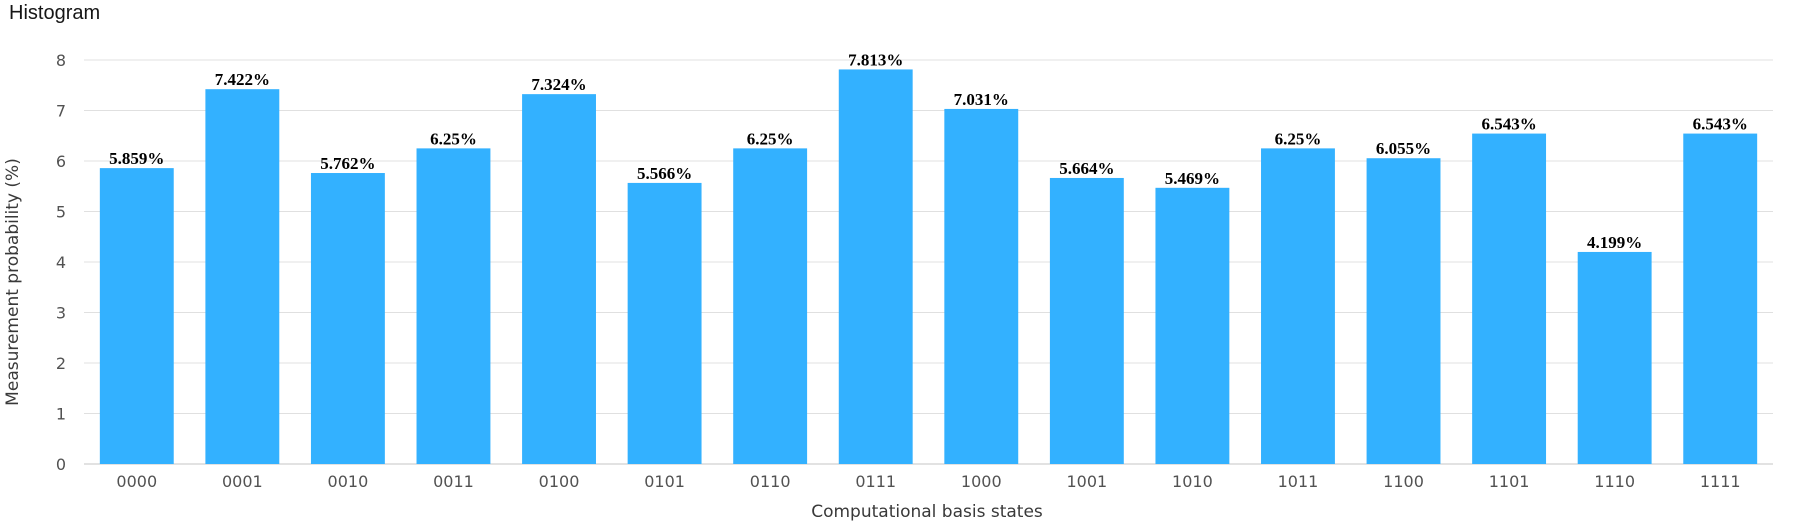  I want to click on x-tick-label-1110: 1110, so click(1614, 481).